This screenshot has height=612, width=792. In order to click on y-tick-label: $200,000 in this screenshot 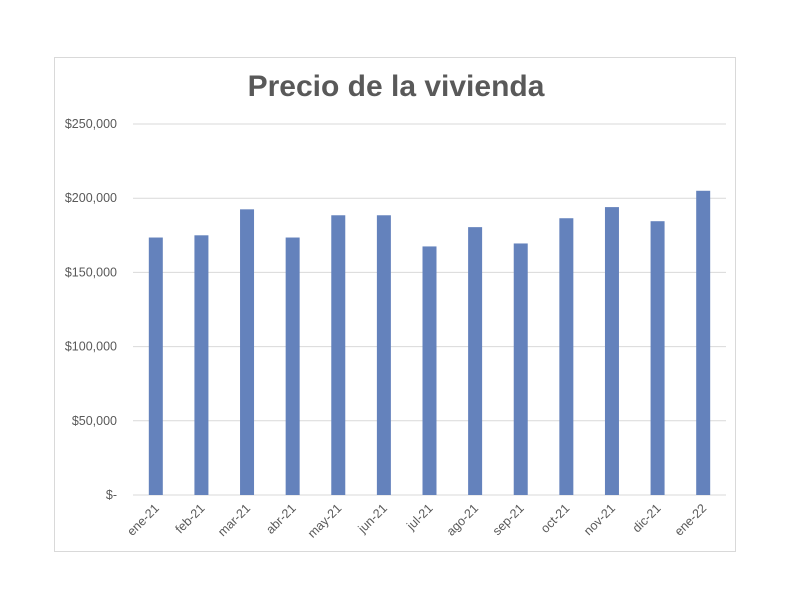, I will do `click(91, 198)`.